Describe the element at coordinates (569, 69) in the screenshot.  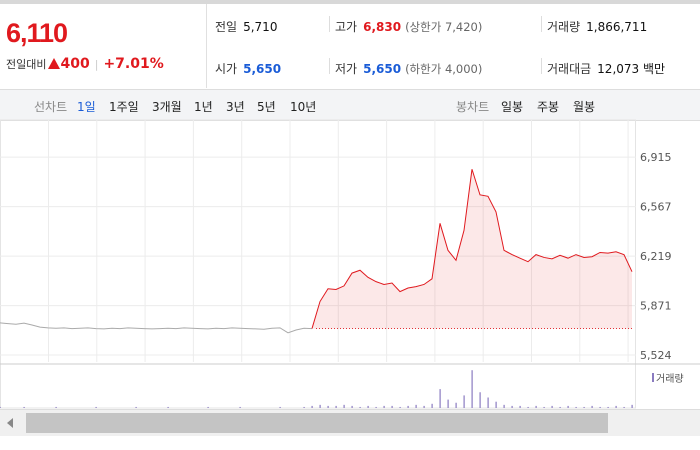
I see `stat-label: 거래대금` at that location.